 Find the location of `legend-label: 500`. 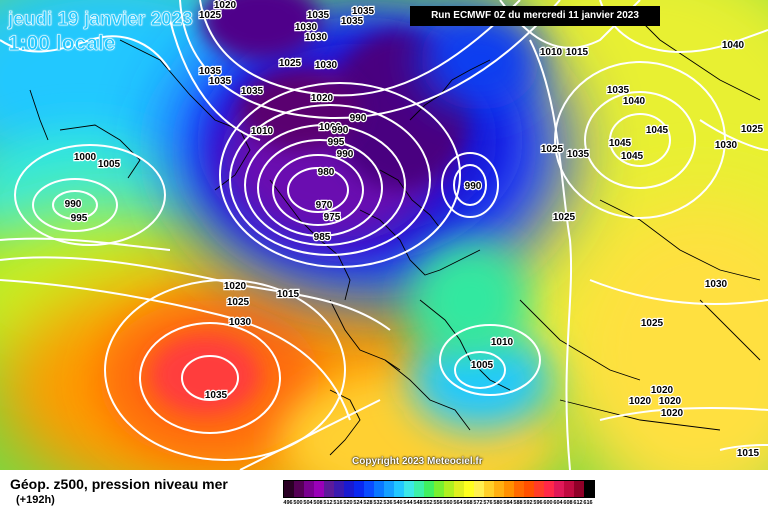

legend-label: 500 is located at coordinates (298, 503).